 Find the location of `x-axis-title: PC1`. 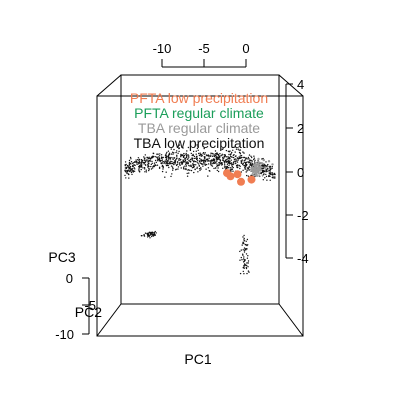

x-axis-title: PC1 is located at coordinates (197, 359).